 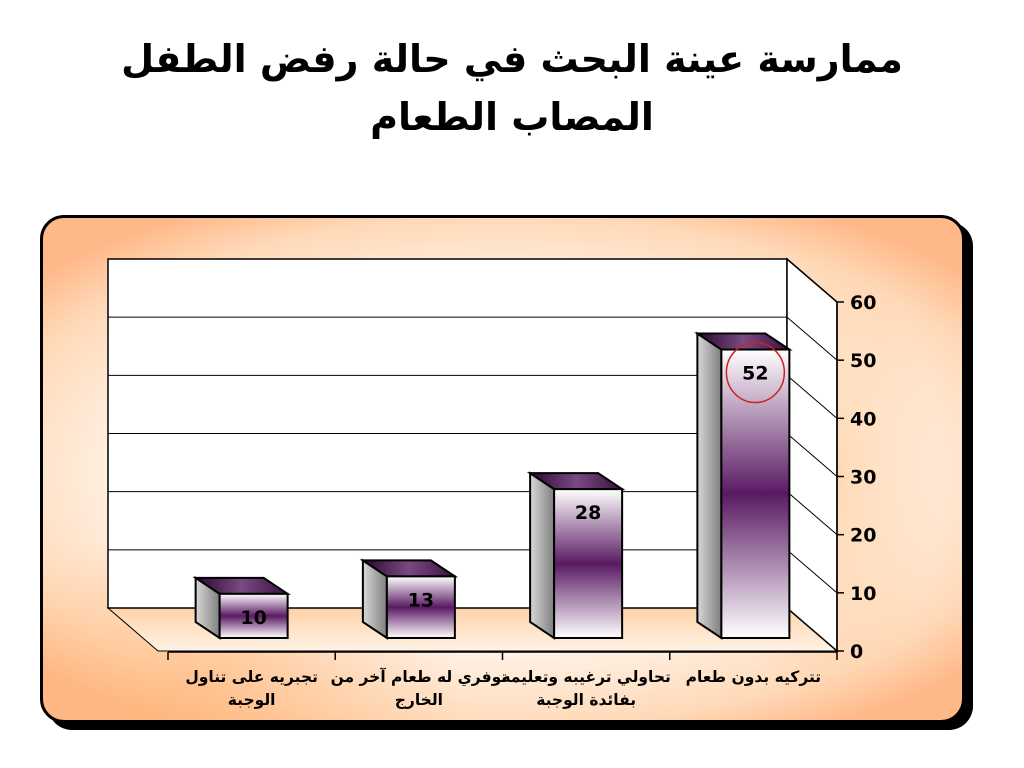 I want to click on data-label: 13, so click(x=421, y=600).